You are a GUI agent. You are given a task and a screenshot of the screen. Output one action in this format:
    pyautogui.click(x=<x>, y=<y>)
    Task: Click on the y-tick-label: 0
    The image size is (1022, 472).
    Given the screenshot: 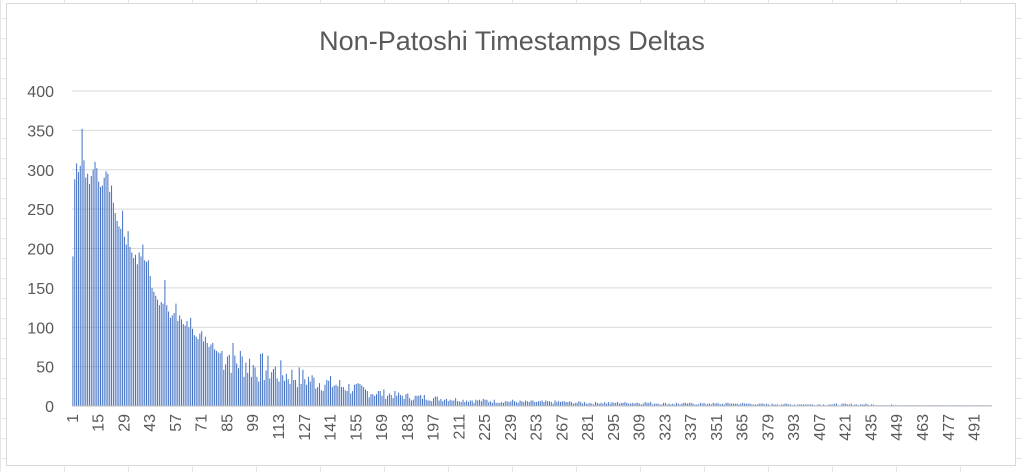 What is the action you would take?
    pyautogui.click(x=49, y=407)
    